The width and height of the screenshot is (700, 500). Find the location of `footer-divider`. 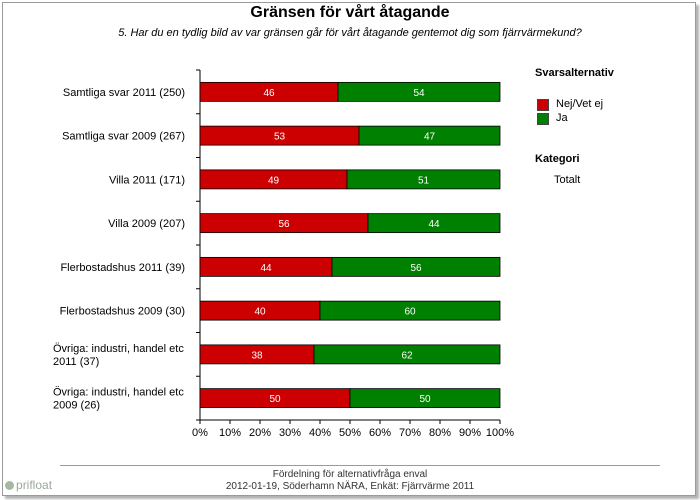

footer-divider is located at coordinates (360, 465).